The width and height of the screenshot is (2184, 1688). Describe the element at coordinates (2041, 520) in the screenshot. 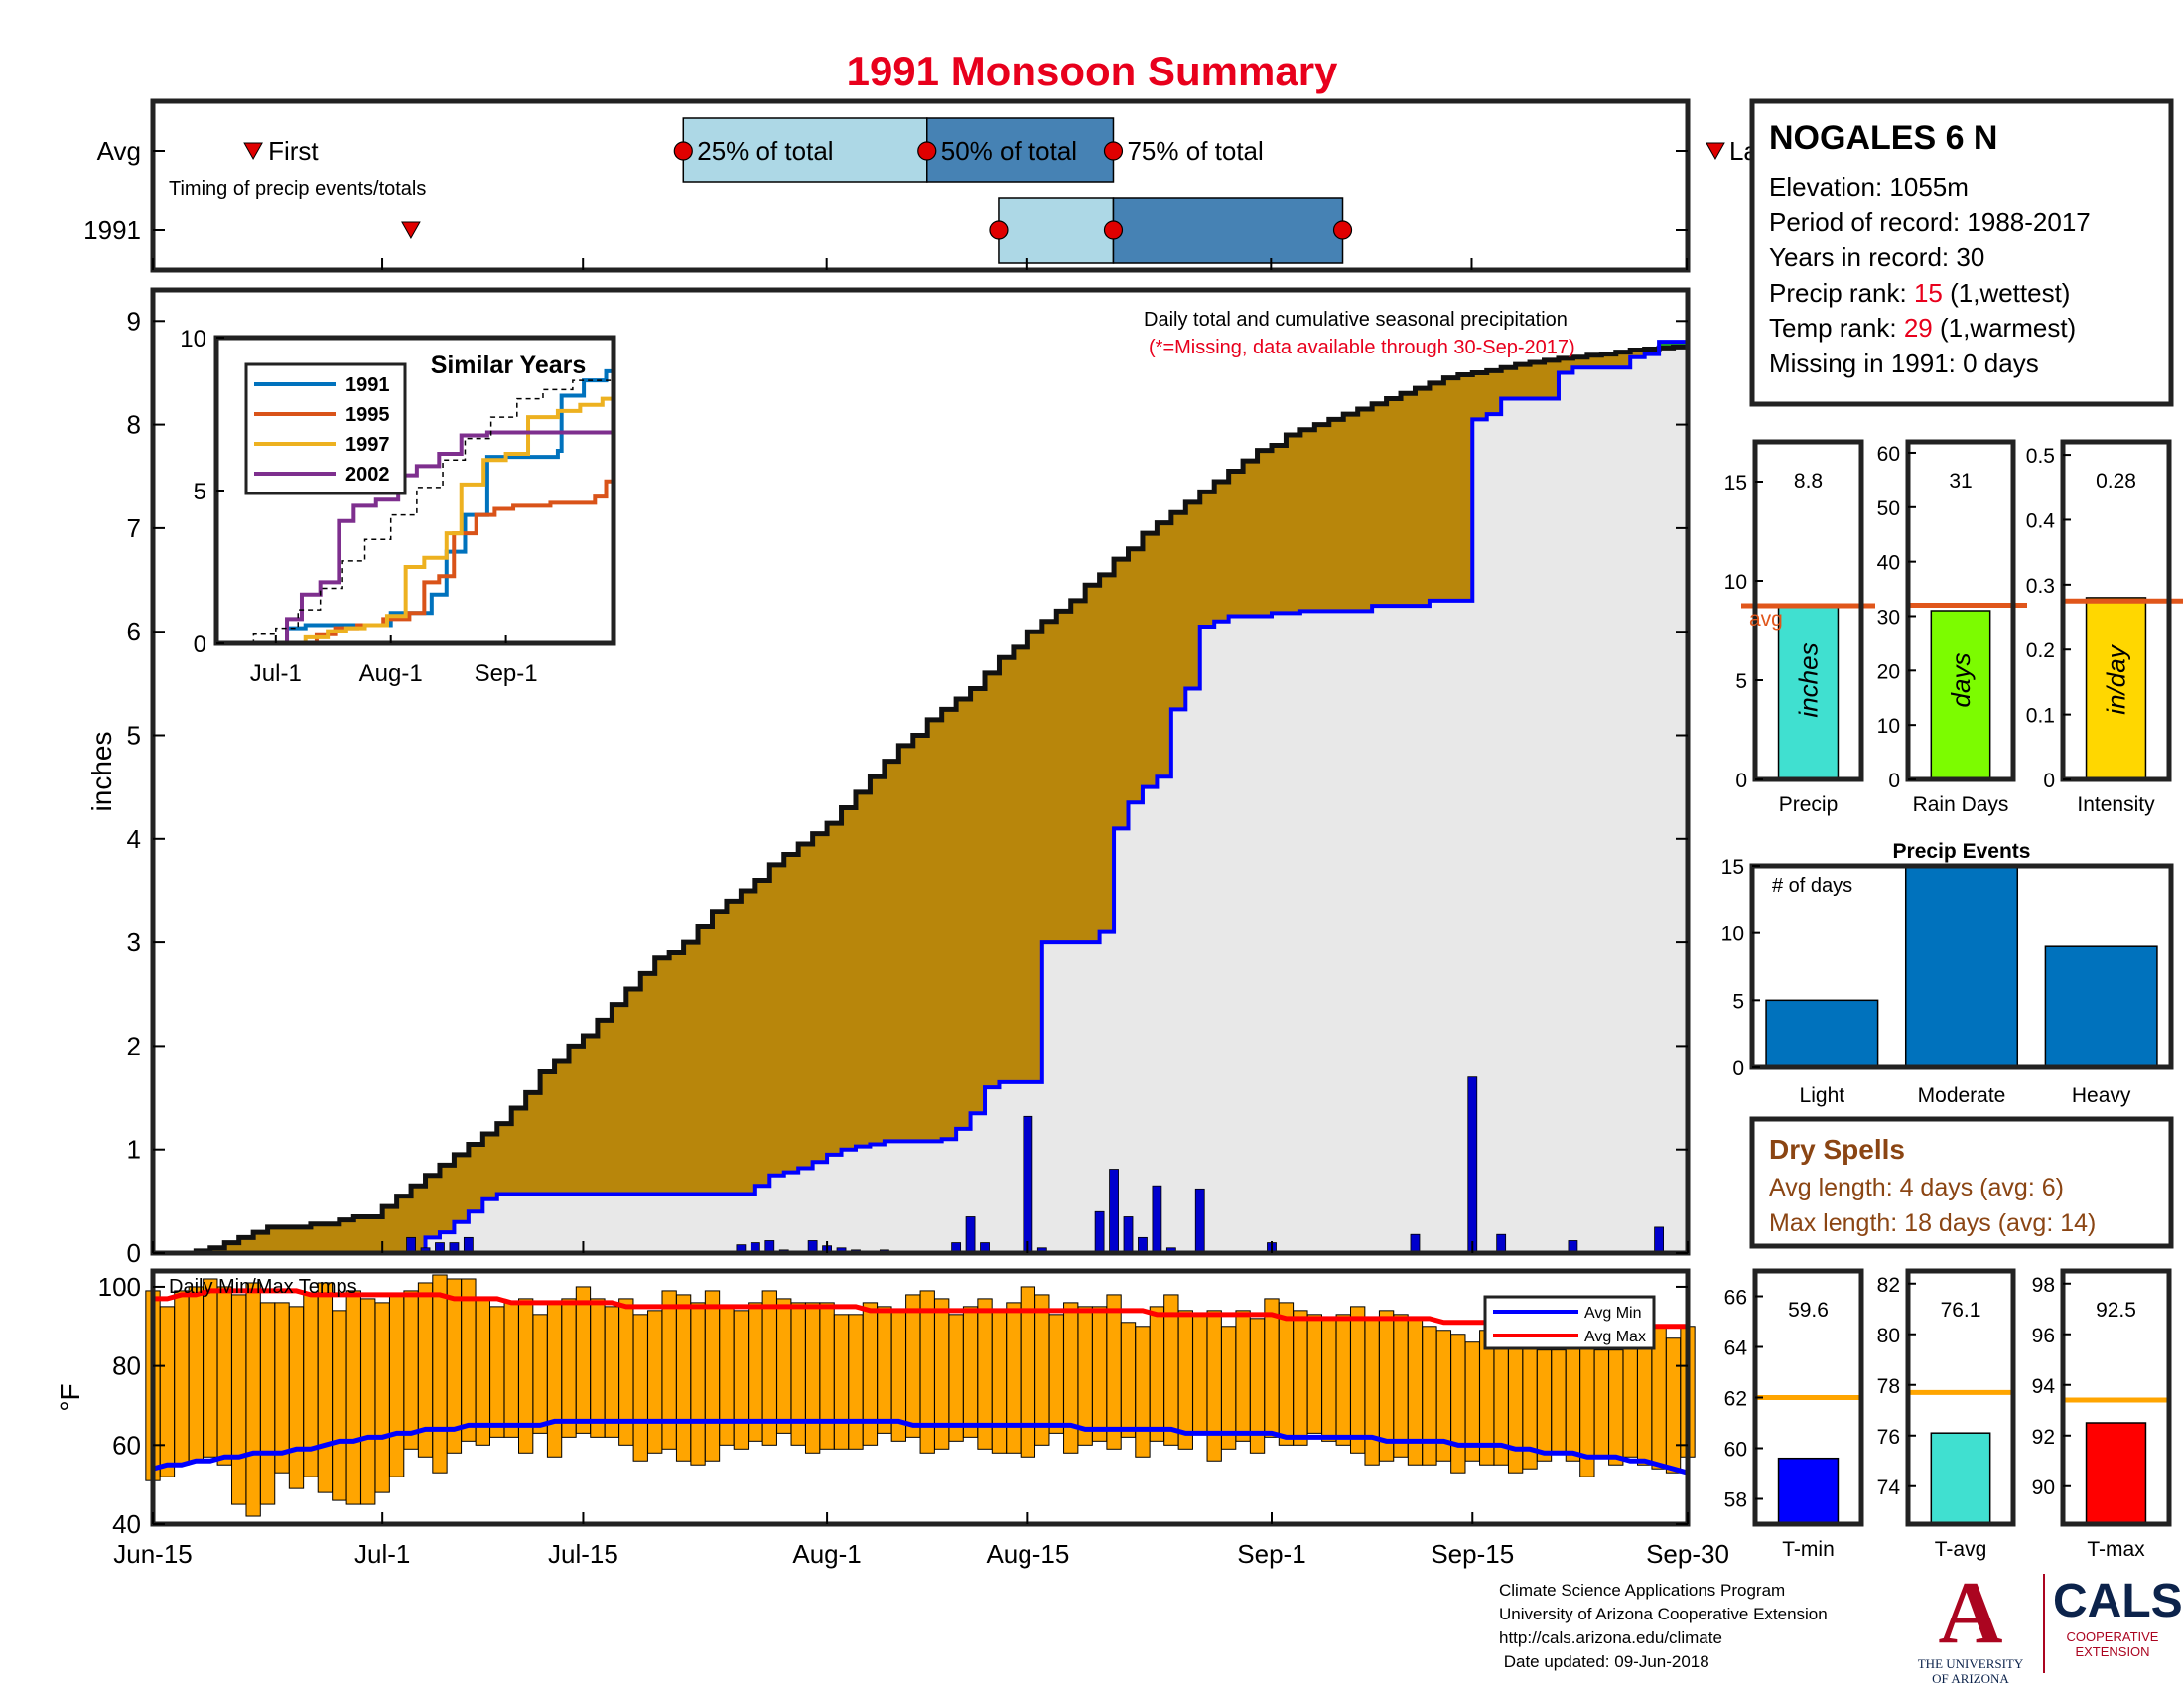

I see `intensity-ytick-label-0.4: 0.4` at that location.